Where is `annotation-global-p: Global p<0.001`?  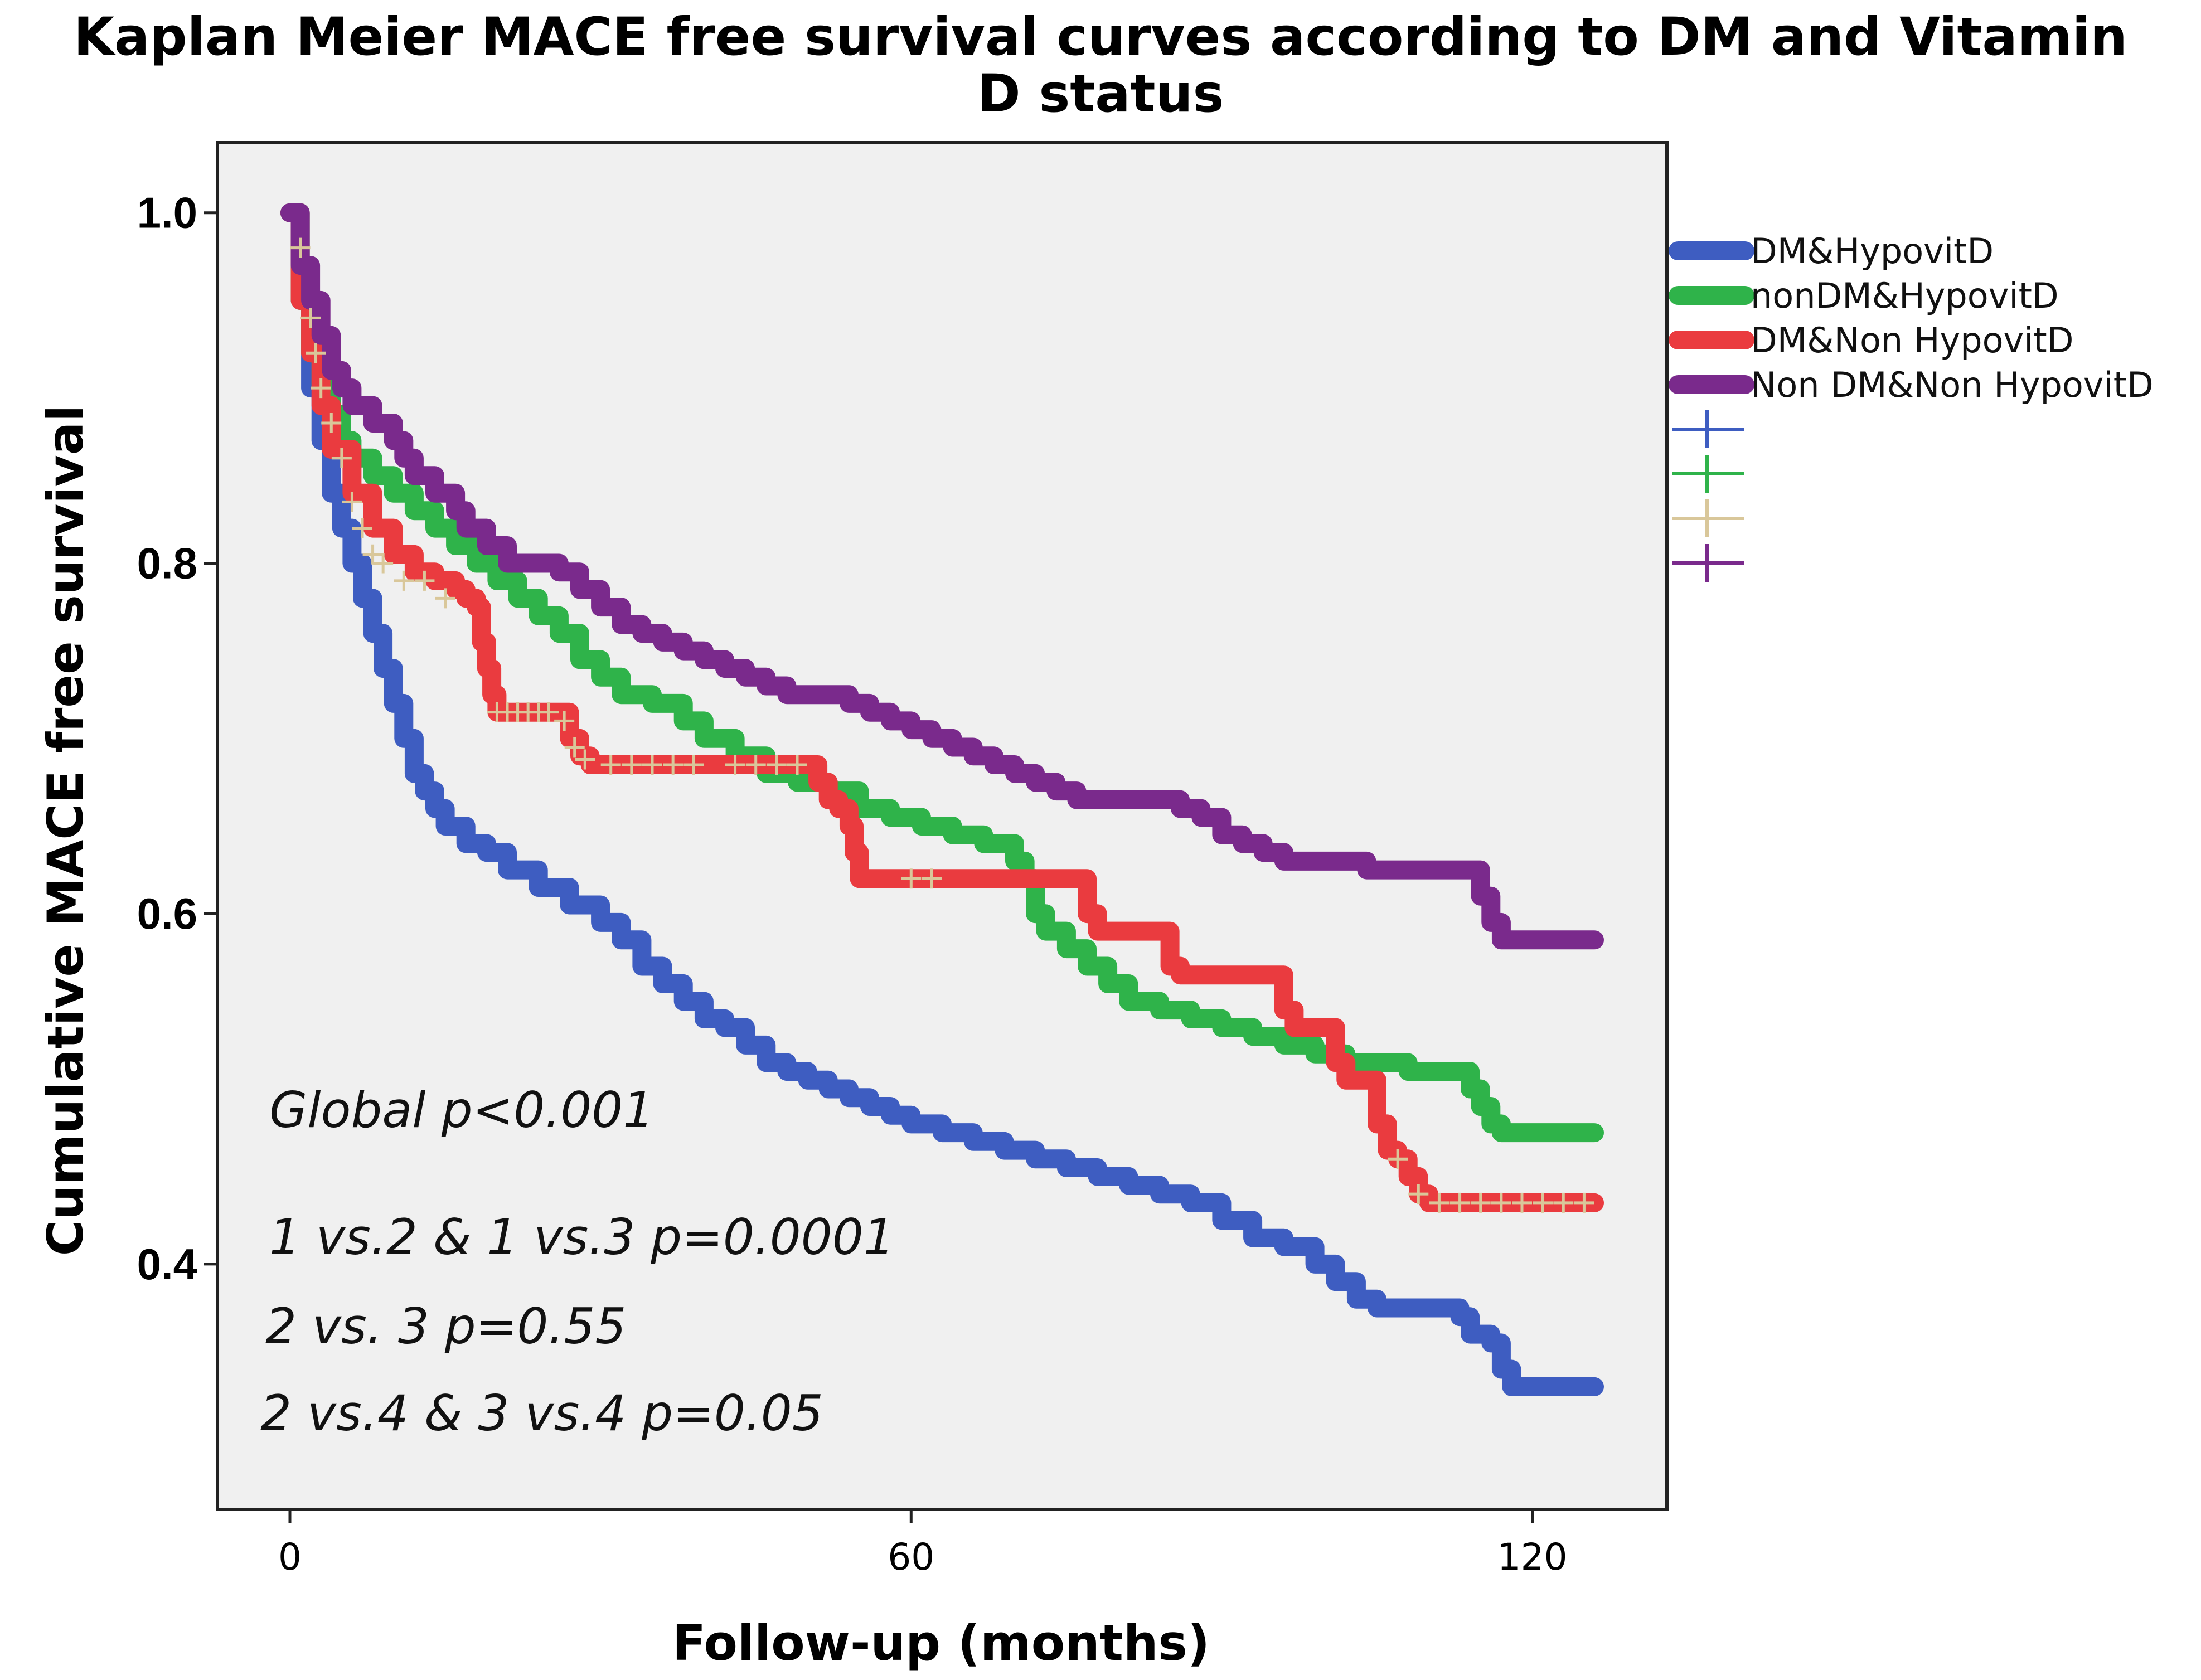
annotation-global-p: Global p<0.001 is located at coordinates (461, 1110).